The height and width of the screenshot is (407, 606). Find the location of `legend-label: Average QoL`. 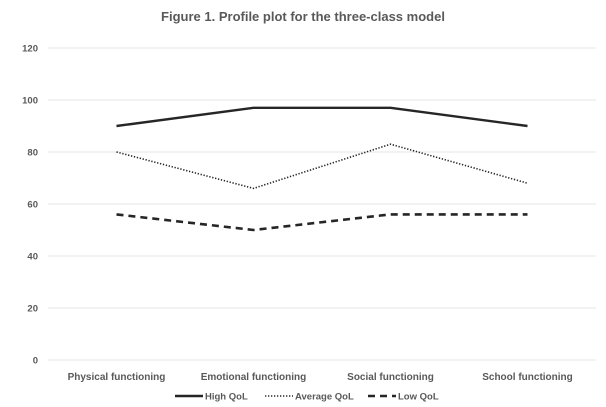

legend-label: Average QoL is located at coordinates (324, 397).